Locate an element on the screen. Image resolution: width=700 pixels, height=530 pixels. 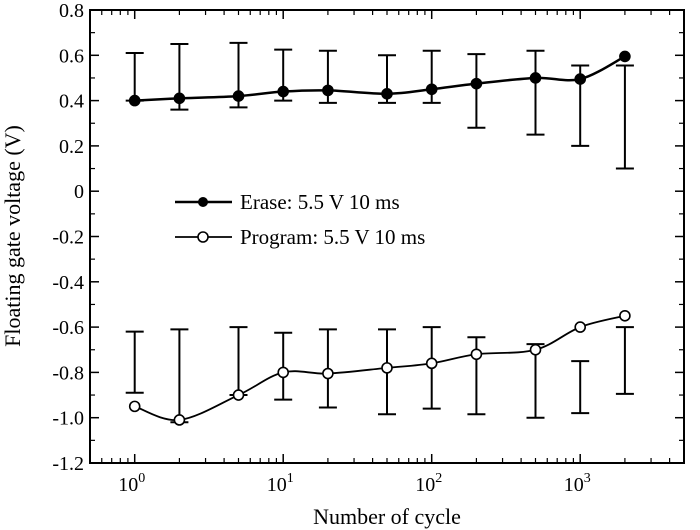
x-tick-exponent: 2 is located at coordinates (438, 478).